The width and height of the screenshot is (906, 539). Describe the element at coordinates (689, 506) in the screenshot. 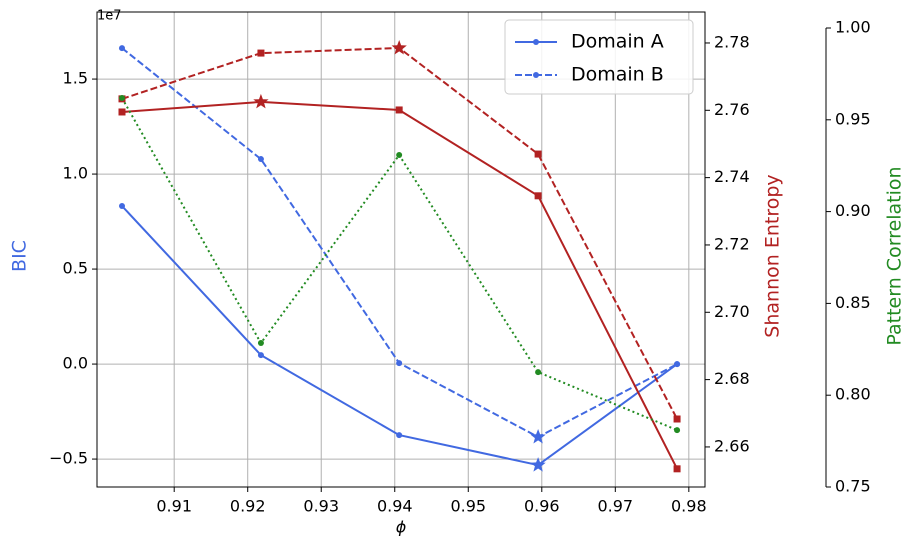

I see `x-tick-label: 0.98` at that location.